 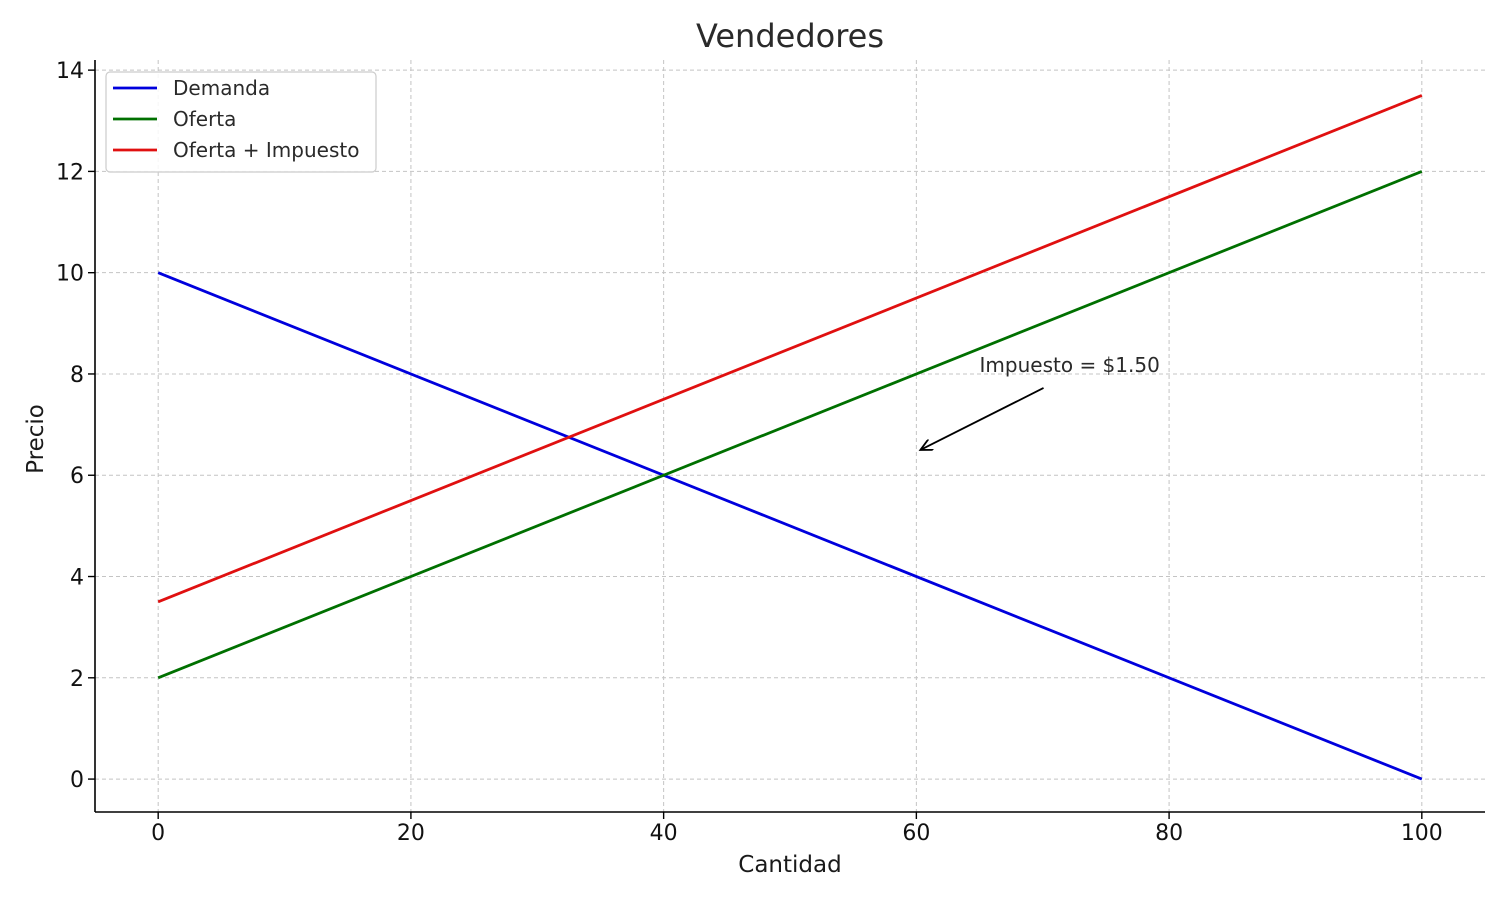 What do you see at coordinates (70, 172) in the screenshot?
I see `y-tick-label: 12` at bounding box center [70, 172].